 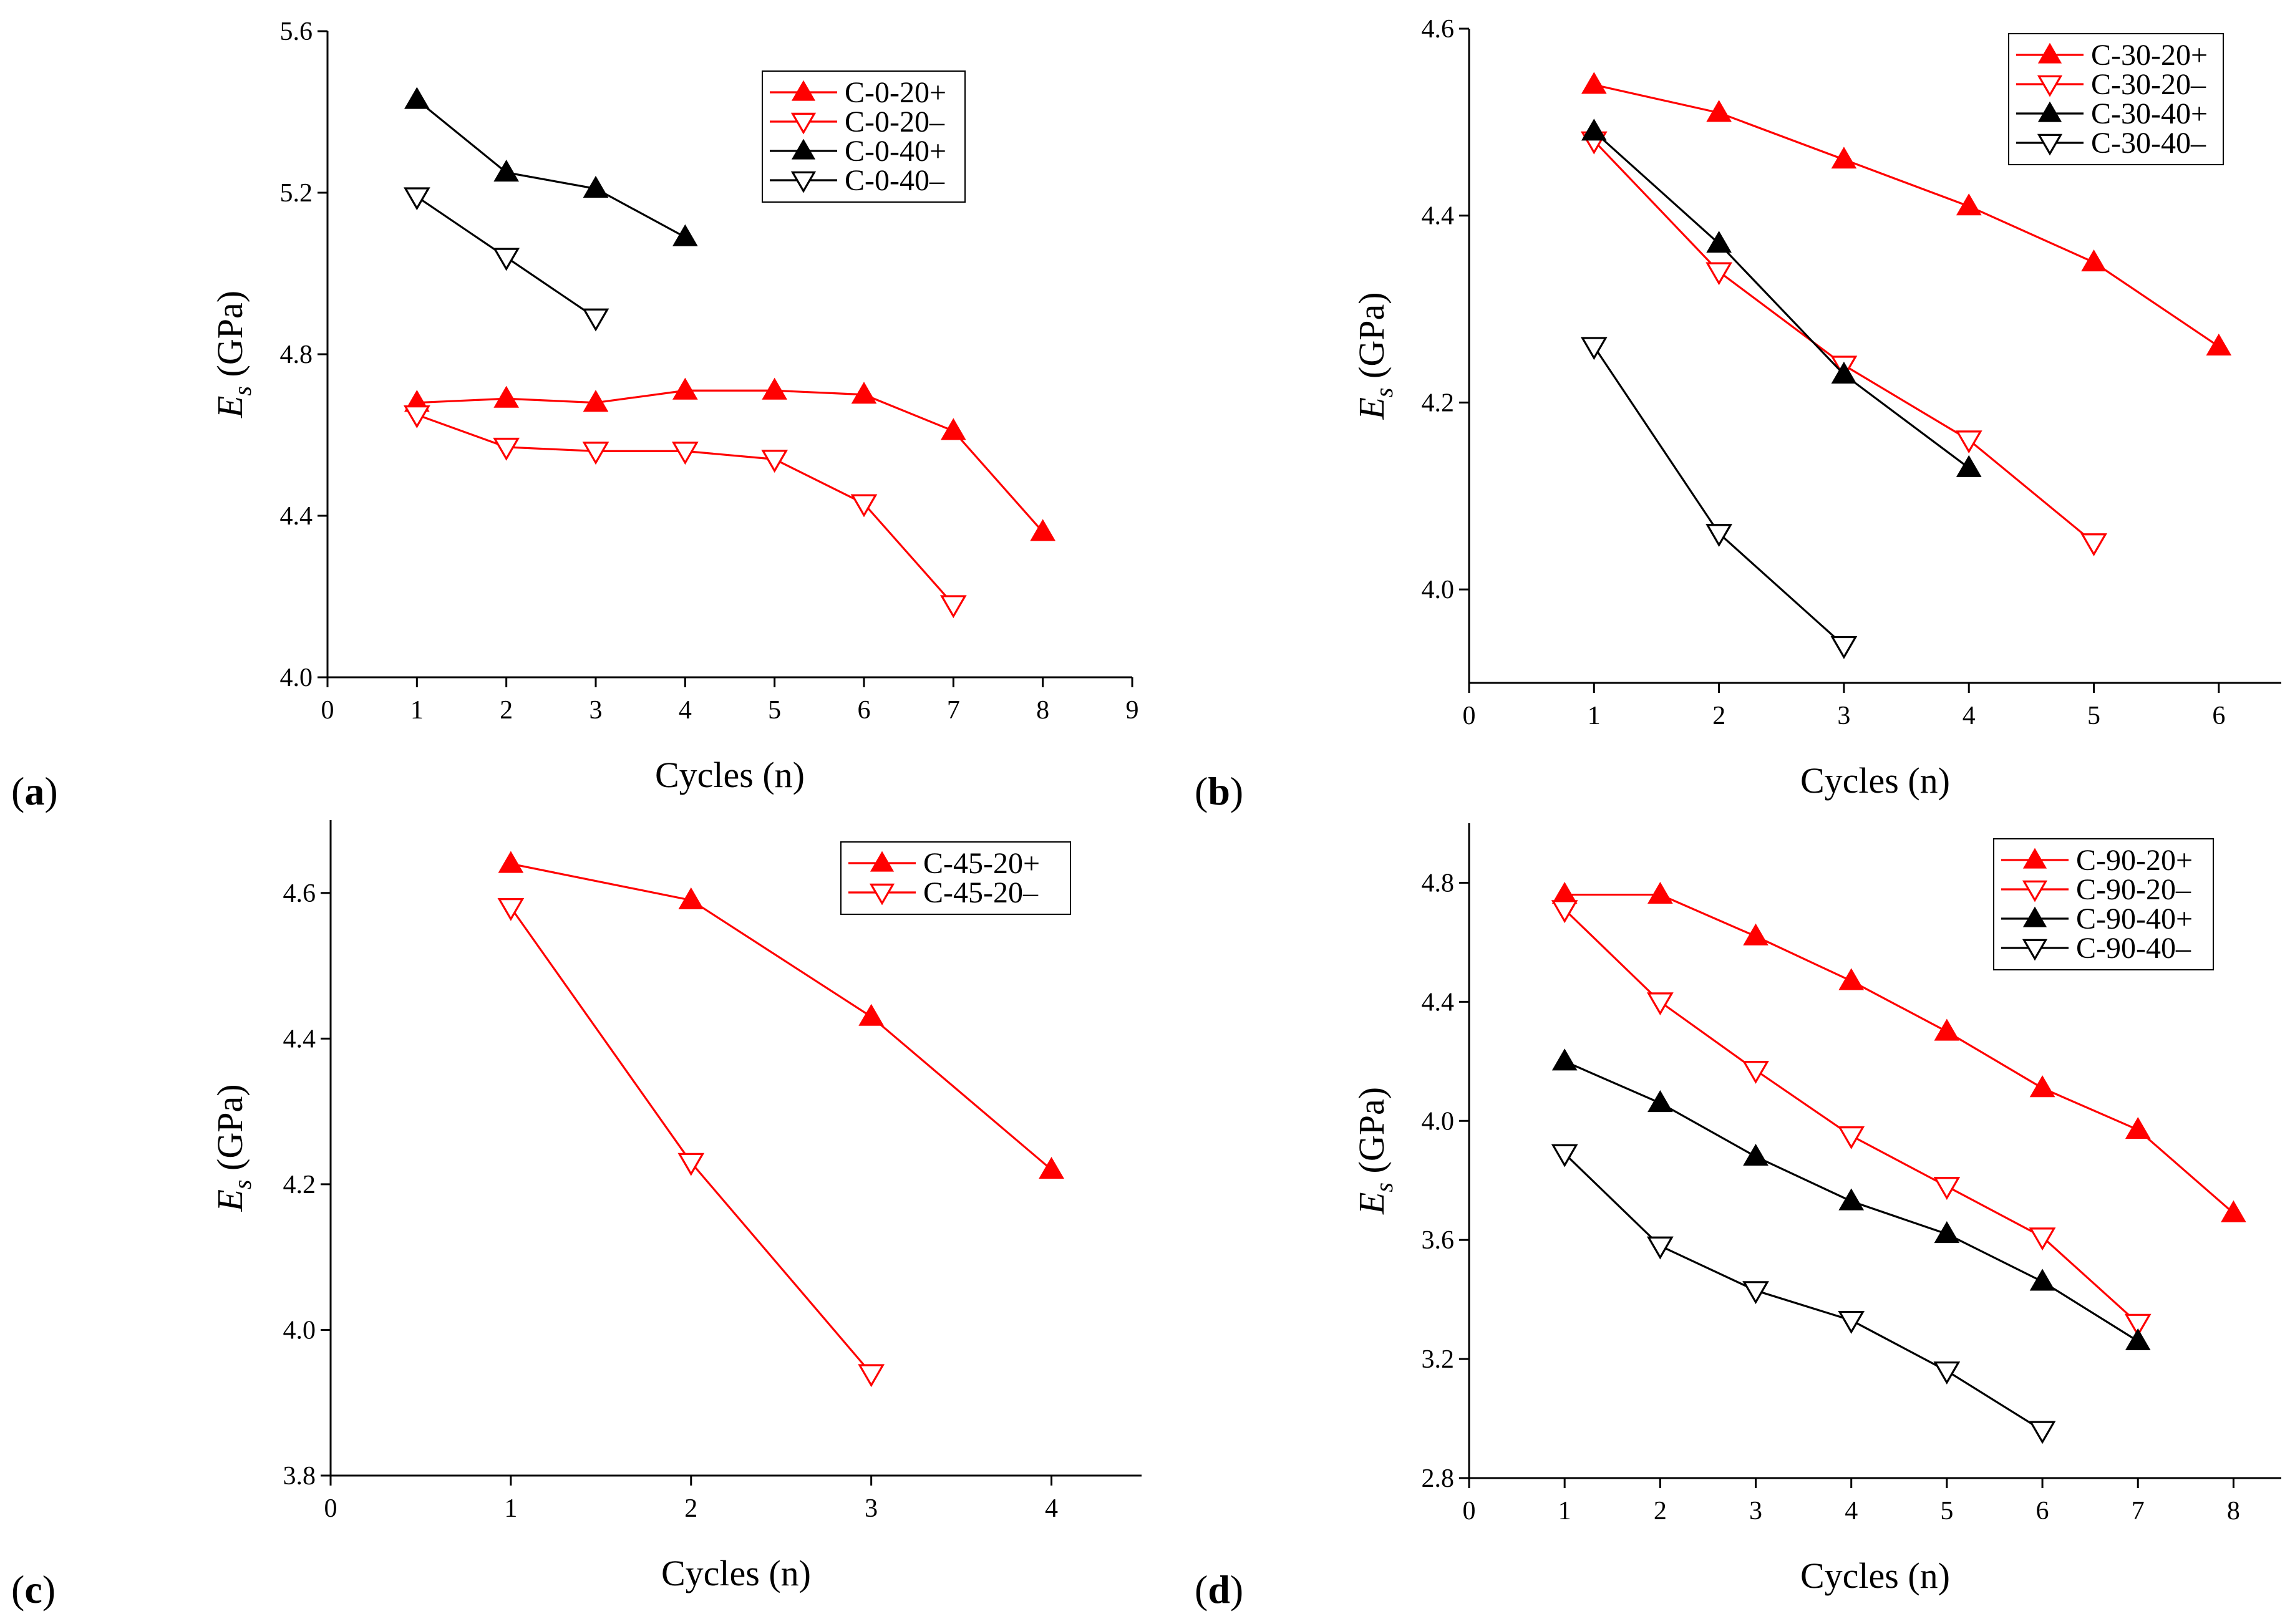 What do you see at coordinates (1438, 1359) in the screenshot?
I see `y-tick-label: 3.2` at bounding box center [1438, 1359].